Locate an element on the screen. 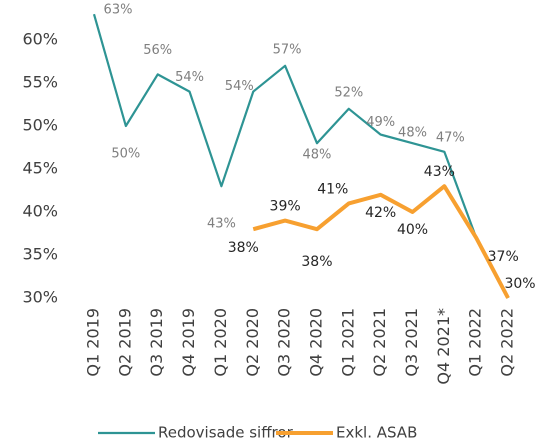 This screenshot has width=541, height=444. y-tick-label: 60% is located at coordinates (40, 39).